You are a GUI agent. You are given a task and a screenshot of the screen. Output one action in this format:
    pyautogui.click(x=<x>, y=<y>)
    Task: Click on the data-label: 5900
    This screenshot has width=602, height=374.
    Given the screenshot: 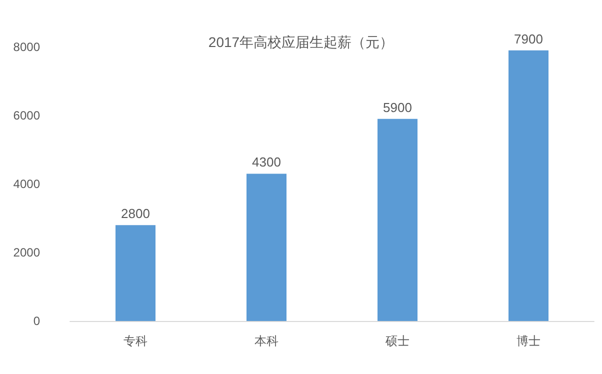 What is the action you would take?
    pyautogui.click(x=397, y=107)
    